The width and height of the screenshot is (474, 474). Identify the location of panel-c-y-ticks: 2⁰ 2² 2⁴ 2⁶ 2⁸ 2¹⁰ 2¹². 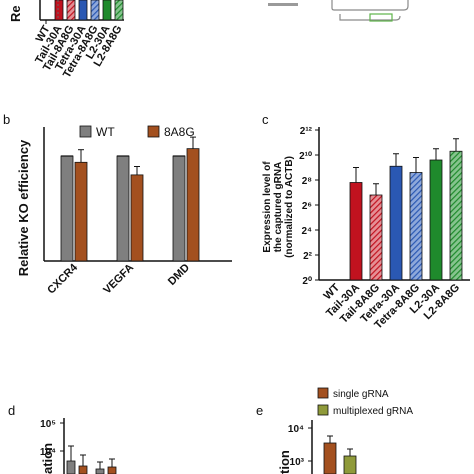
(309, 206).